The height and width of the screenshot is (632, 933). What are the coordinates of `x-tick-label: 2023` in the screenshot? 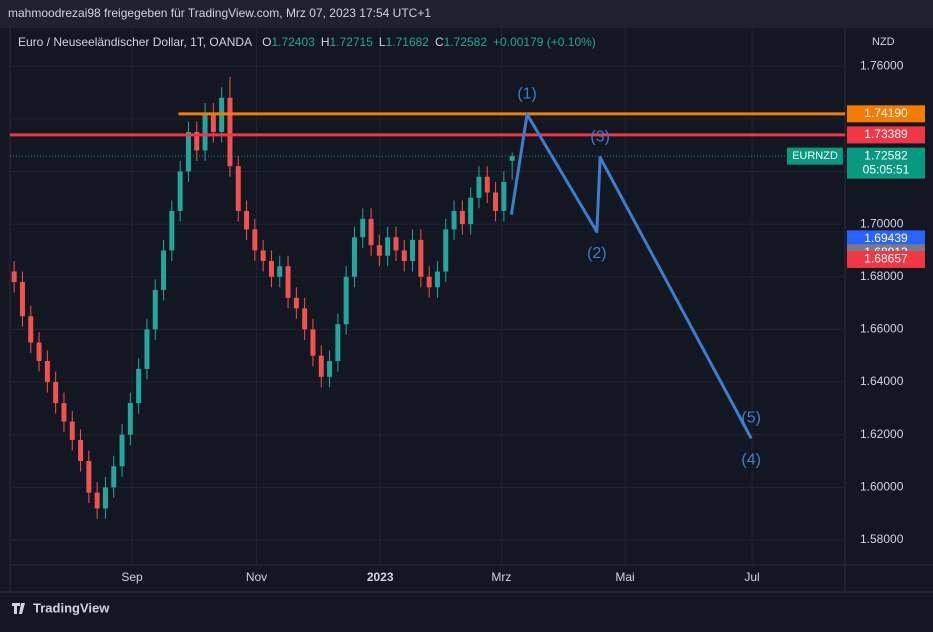 It's located at (380, 577).